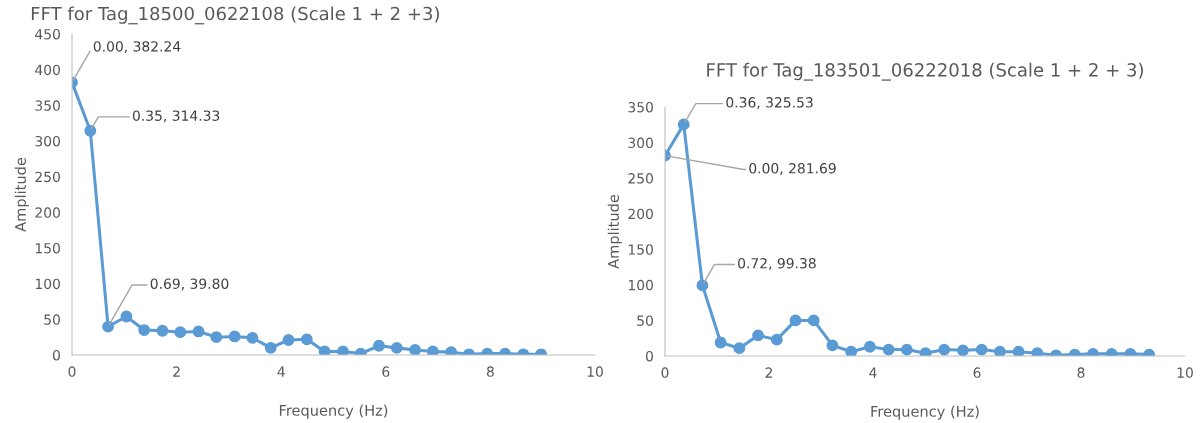 This screenshot has height=423, width=1204. Describe the element at coordinates (189, 284) in the screenshot. I see `annotation: 0.69, 39.80` at that location.